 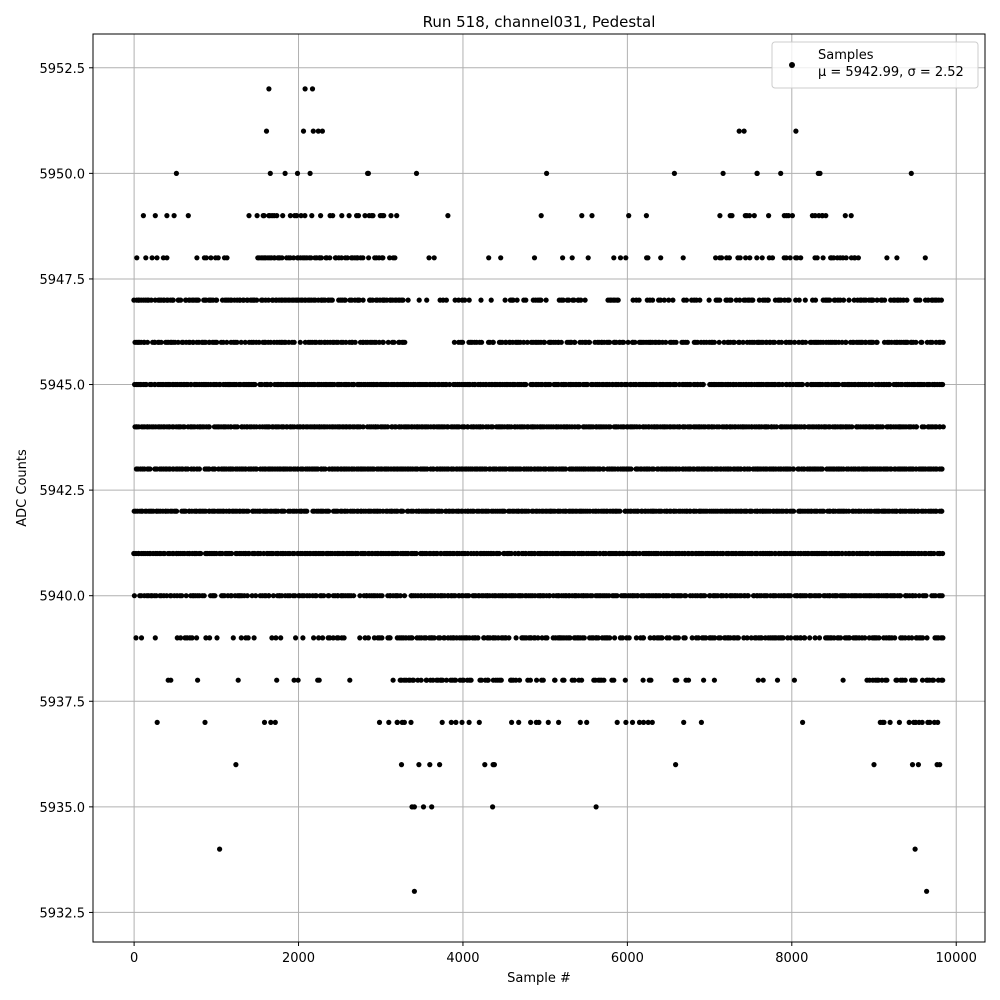 What do you see at coordinates (298, 958) in the screenshot?
I see `x-tick-label: 2000` at bounding box center [298, 958].